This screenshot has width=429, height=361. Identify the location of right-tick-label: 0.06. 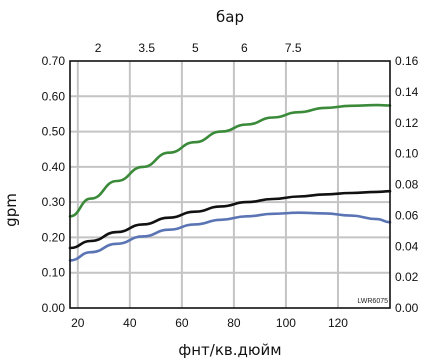
(407, 215).